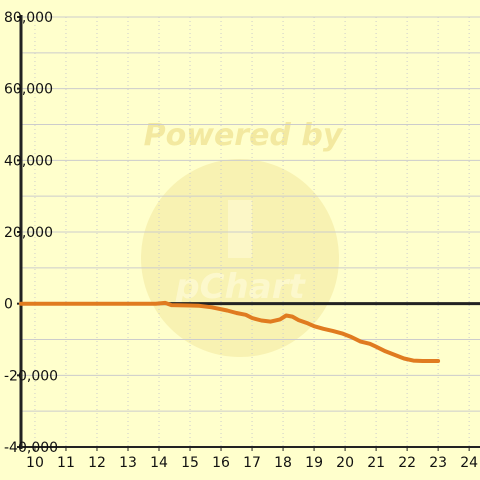 This screenshot has width=480, height=480. Describe the element at coordinates (28, 233) in the screenshot. I see `y-tick-label: 20,000` at that location.